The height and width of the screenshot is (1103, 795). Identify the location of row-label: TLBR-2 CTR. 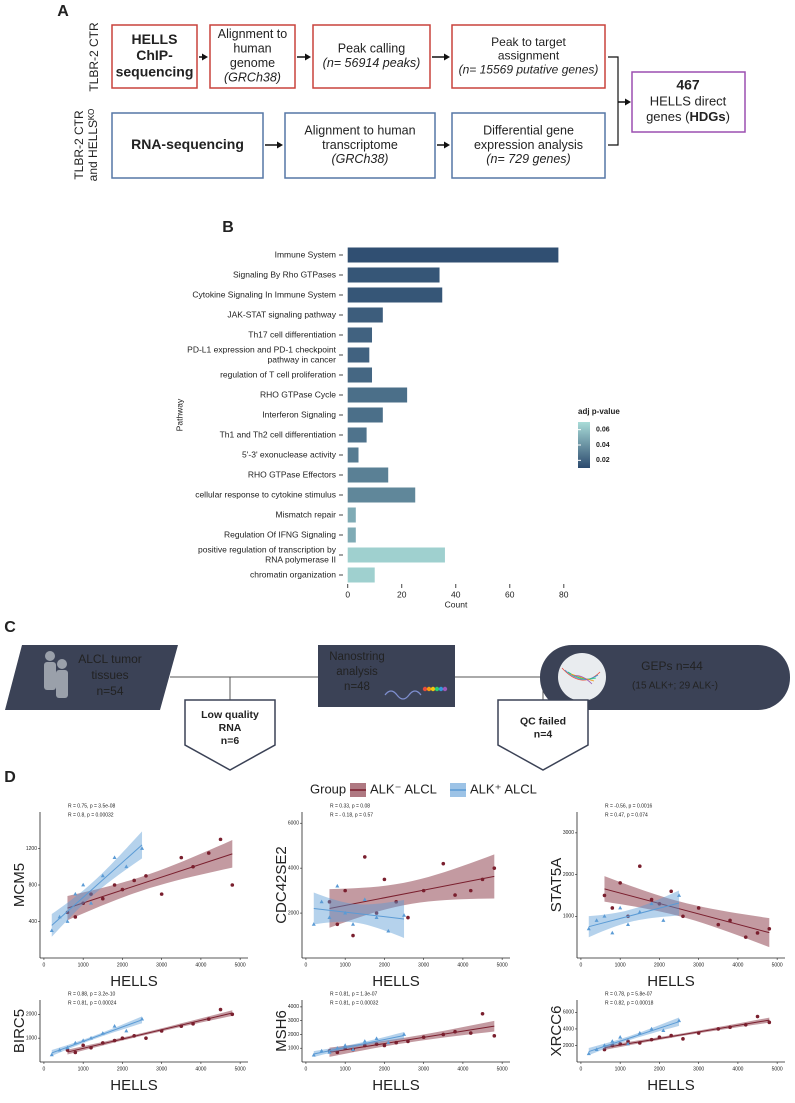
(94, 57).